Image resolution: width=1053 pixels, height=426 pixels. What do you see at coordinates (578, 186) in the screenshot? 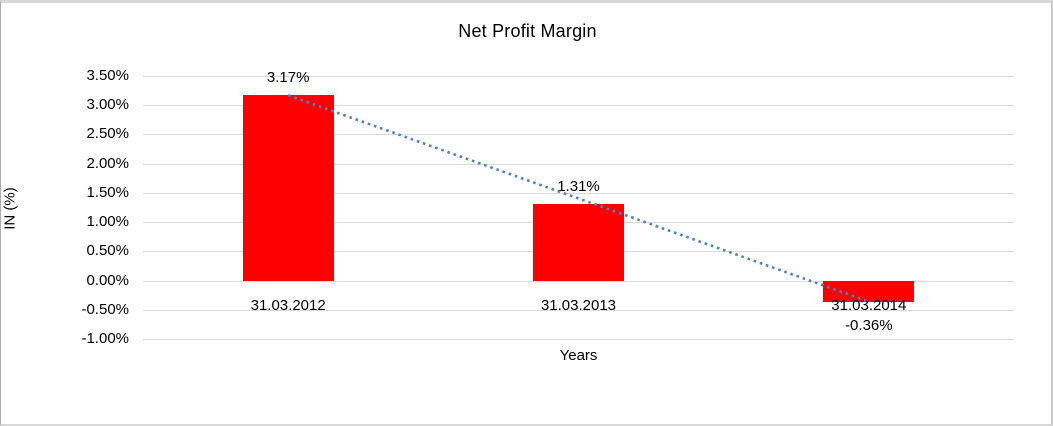
I see `data-label: 1.31%` at bounding box center [578, 186].